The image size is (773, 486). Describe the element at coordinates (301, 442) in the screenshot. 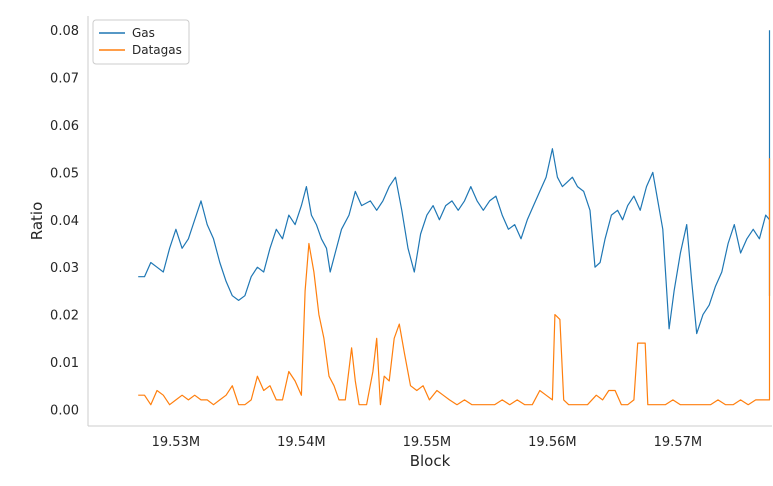

I see `x-tick-label: 19.54M` at that location.